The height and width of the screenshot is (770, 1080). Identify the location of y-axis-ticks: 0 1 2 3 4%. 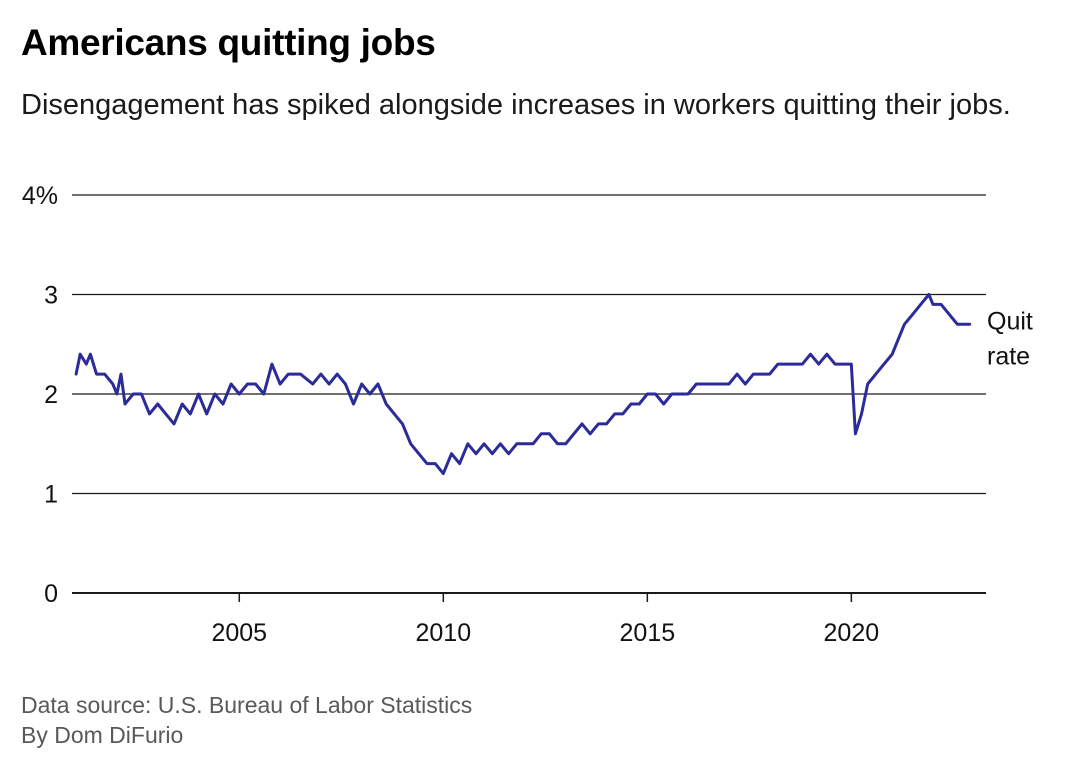
(40, 395).